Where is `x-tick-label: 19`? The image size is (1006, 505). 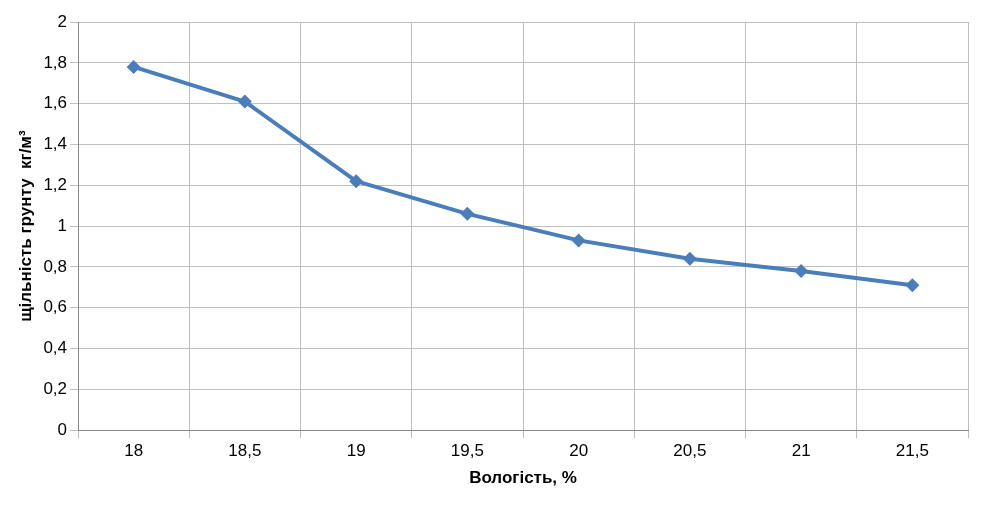
x-tick-label: 19 is located at coordinates (356, 451).